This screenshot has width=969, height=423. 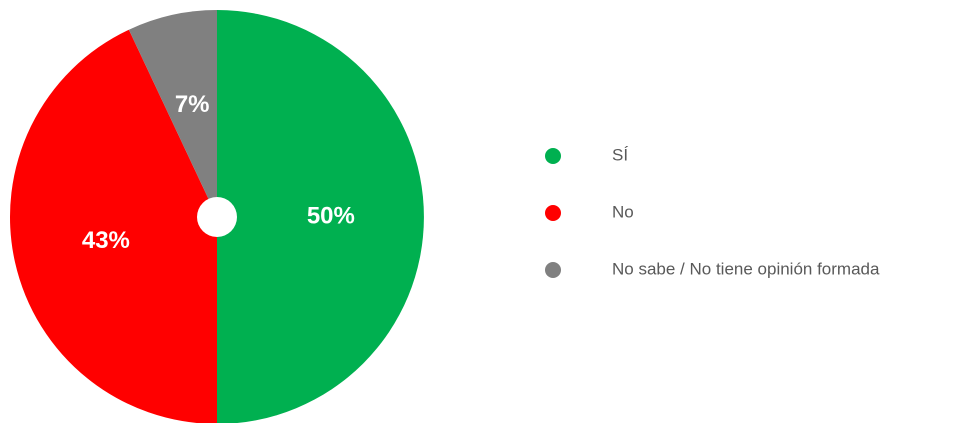 I want to click on value-label: 43%, so click(x=106, y=240).